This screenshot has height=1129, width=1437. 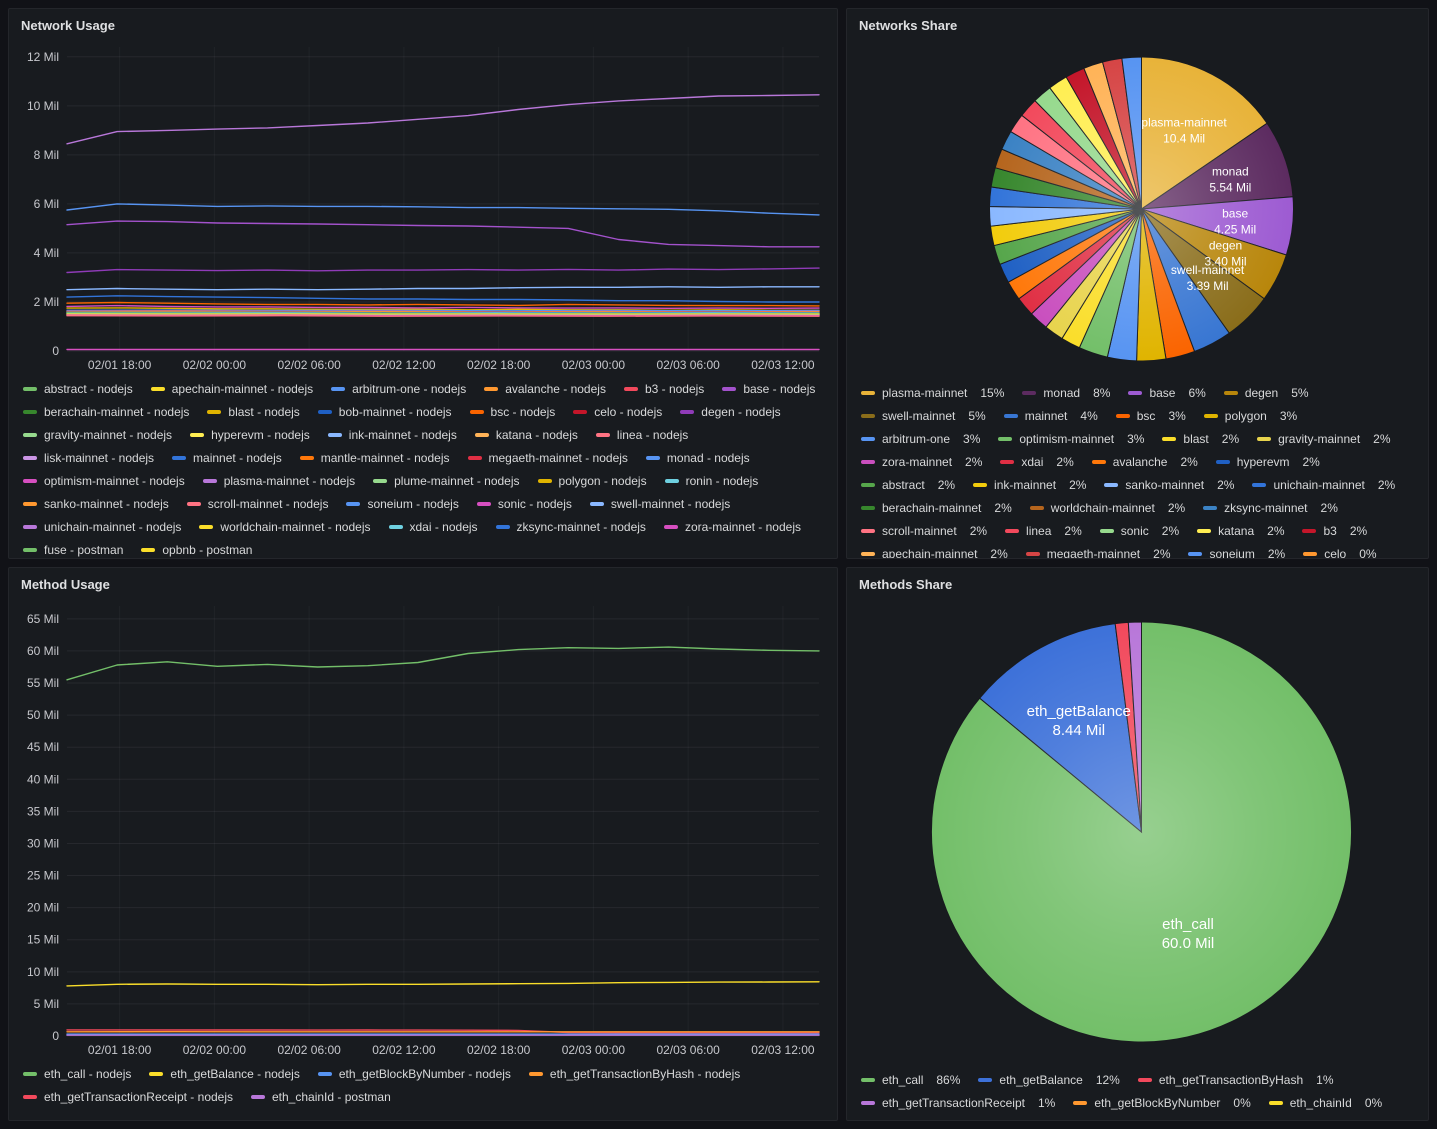 What do you see at coordinates (1144, 462) in the screenshot?
I see `legend-item-avalanche: avalanche 2%` at bounding box center [1144, 462].